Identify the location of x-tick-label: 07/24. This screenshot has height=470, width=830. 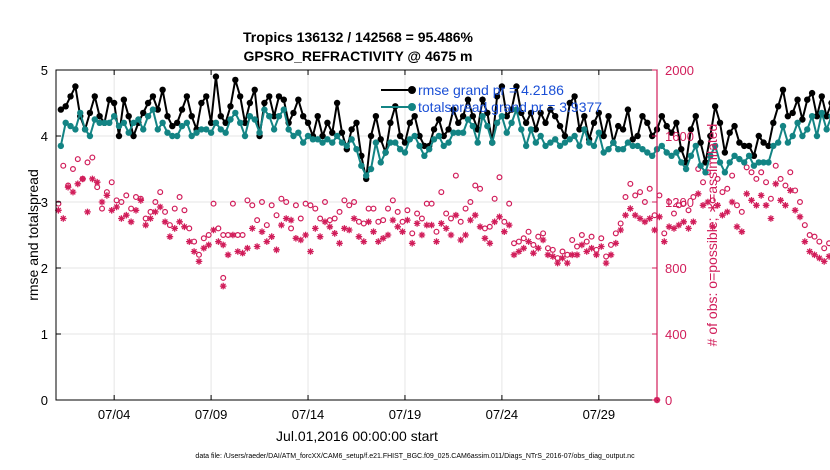
(502, 414).